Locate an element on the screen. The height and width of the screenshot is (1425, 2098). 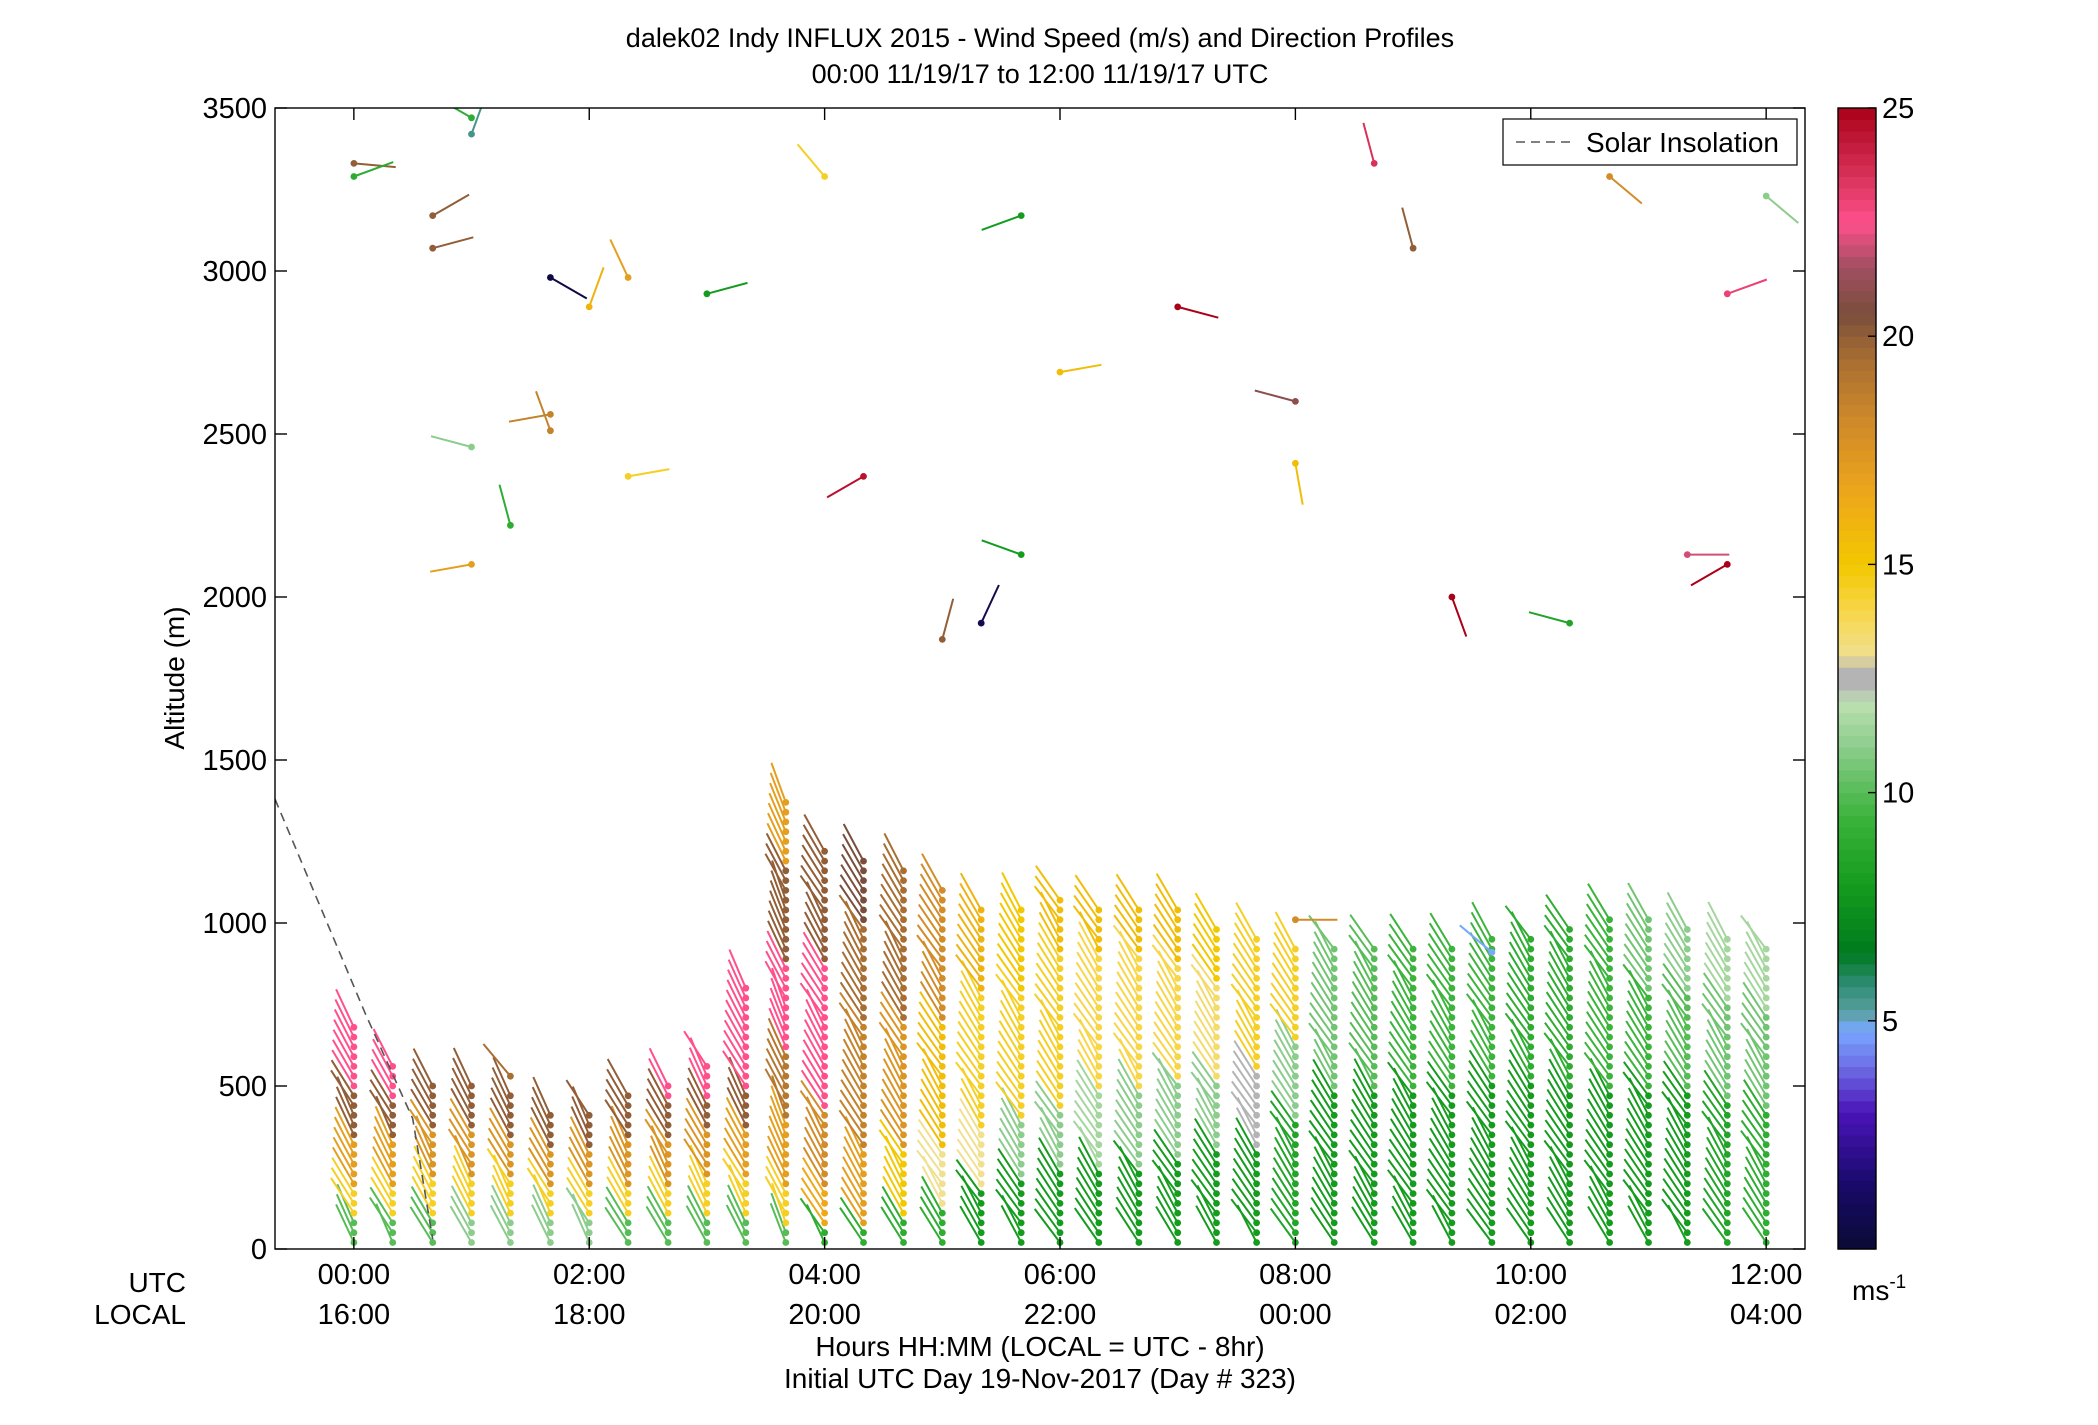
barb-p32-stick is located at coordinates (1598, 1146).